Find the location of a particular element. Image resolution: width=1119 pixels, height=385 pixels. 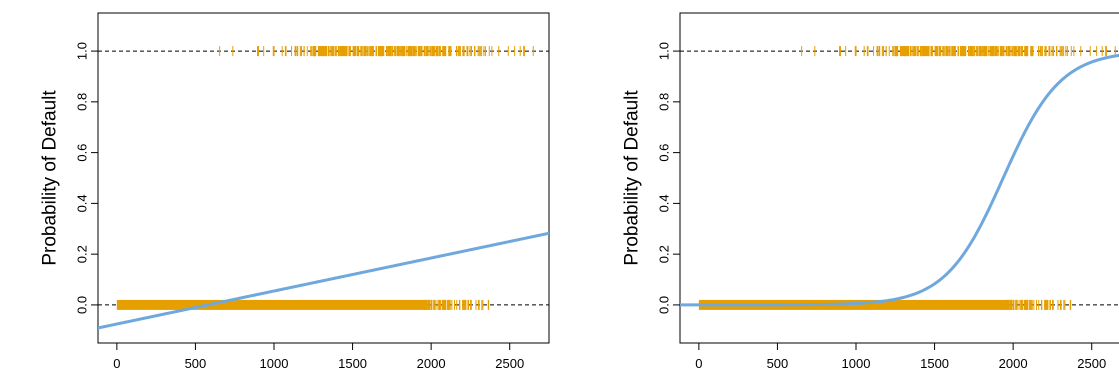

rug-band-no-default is located at coordinates (270, 304).